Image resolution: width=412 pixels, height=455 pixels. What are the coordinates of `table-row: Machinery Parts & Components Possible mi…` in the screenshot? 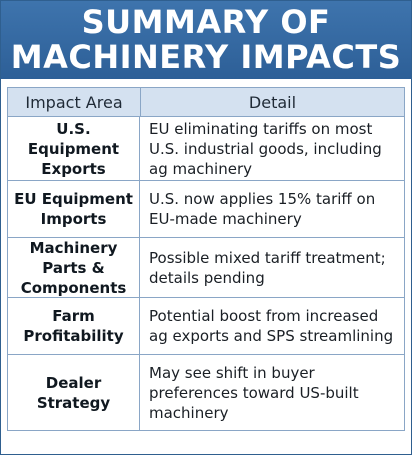 It's located at (206, 268).